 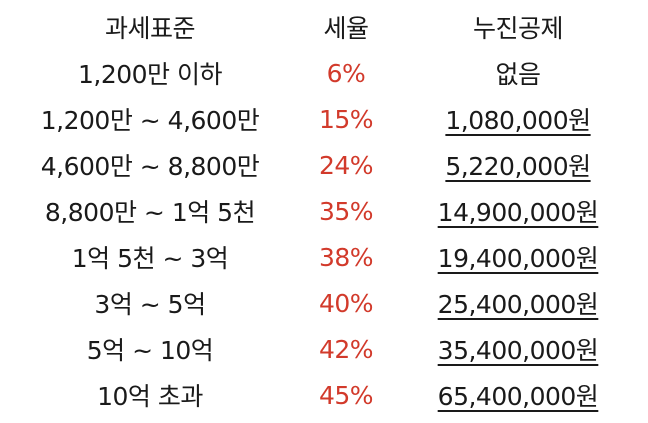 I want to click on rate-cell: 24%, so click(x=346, y=165).